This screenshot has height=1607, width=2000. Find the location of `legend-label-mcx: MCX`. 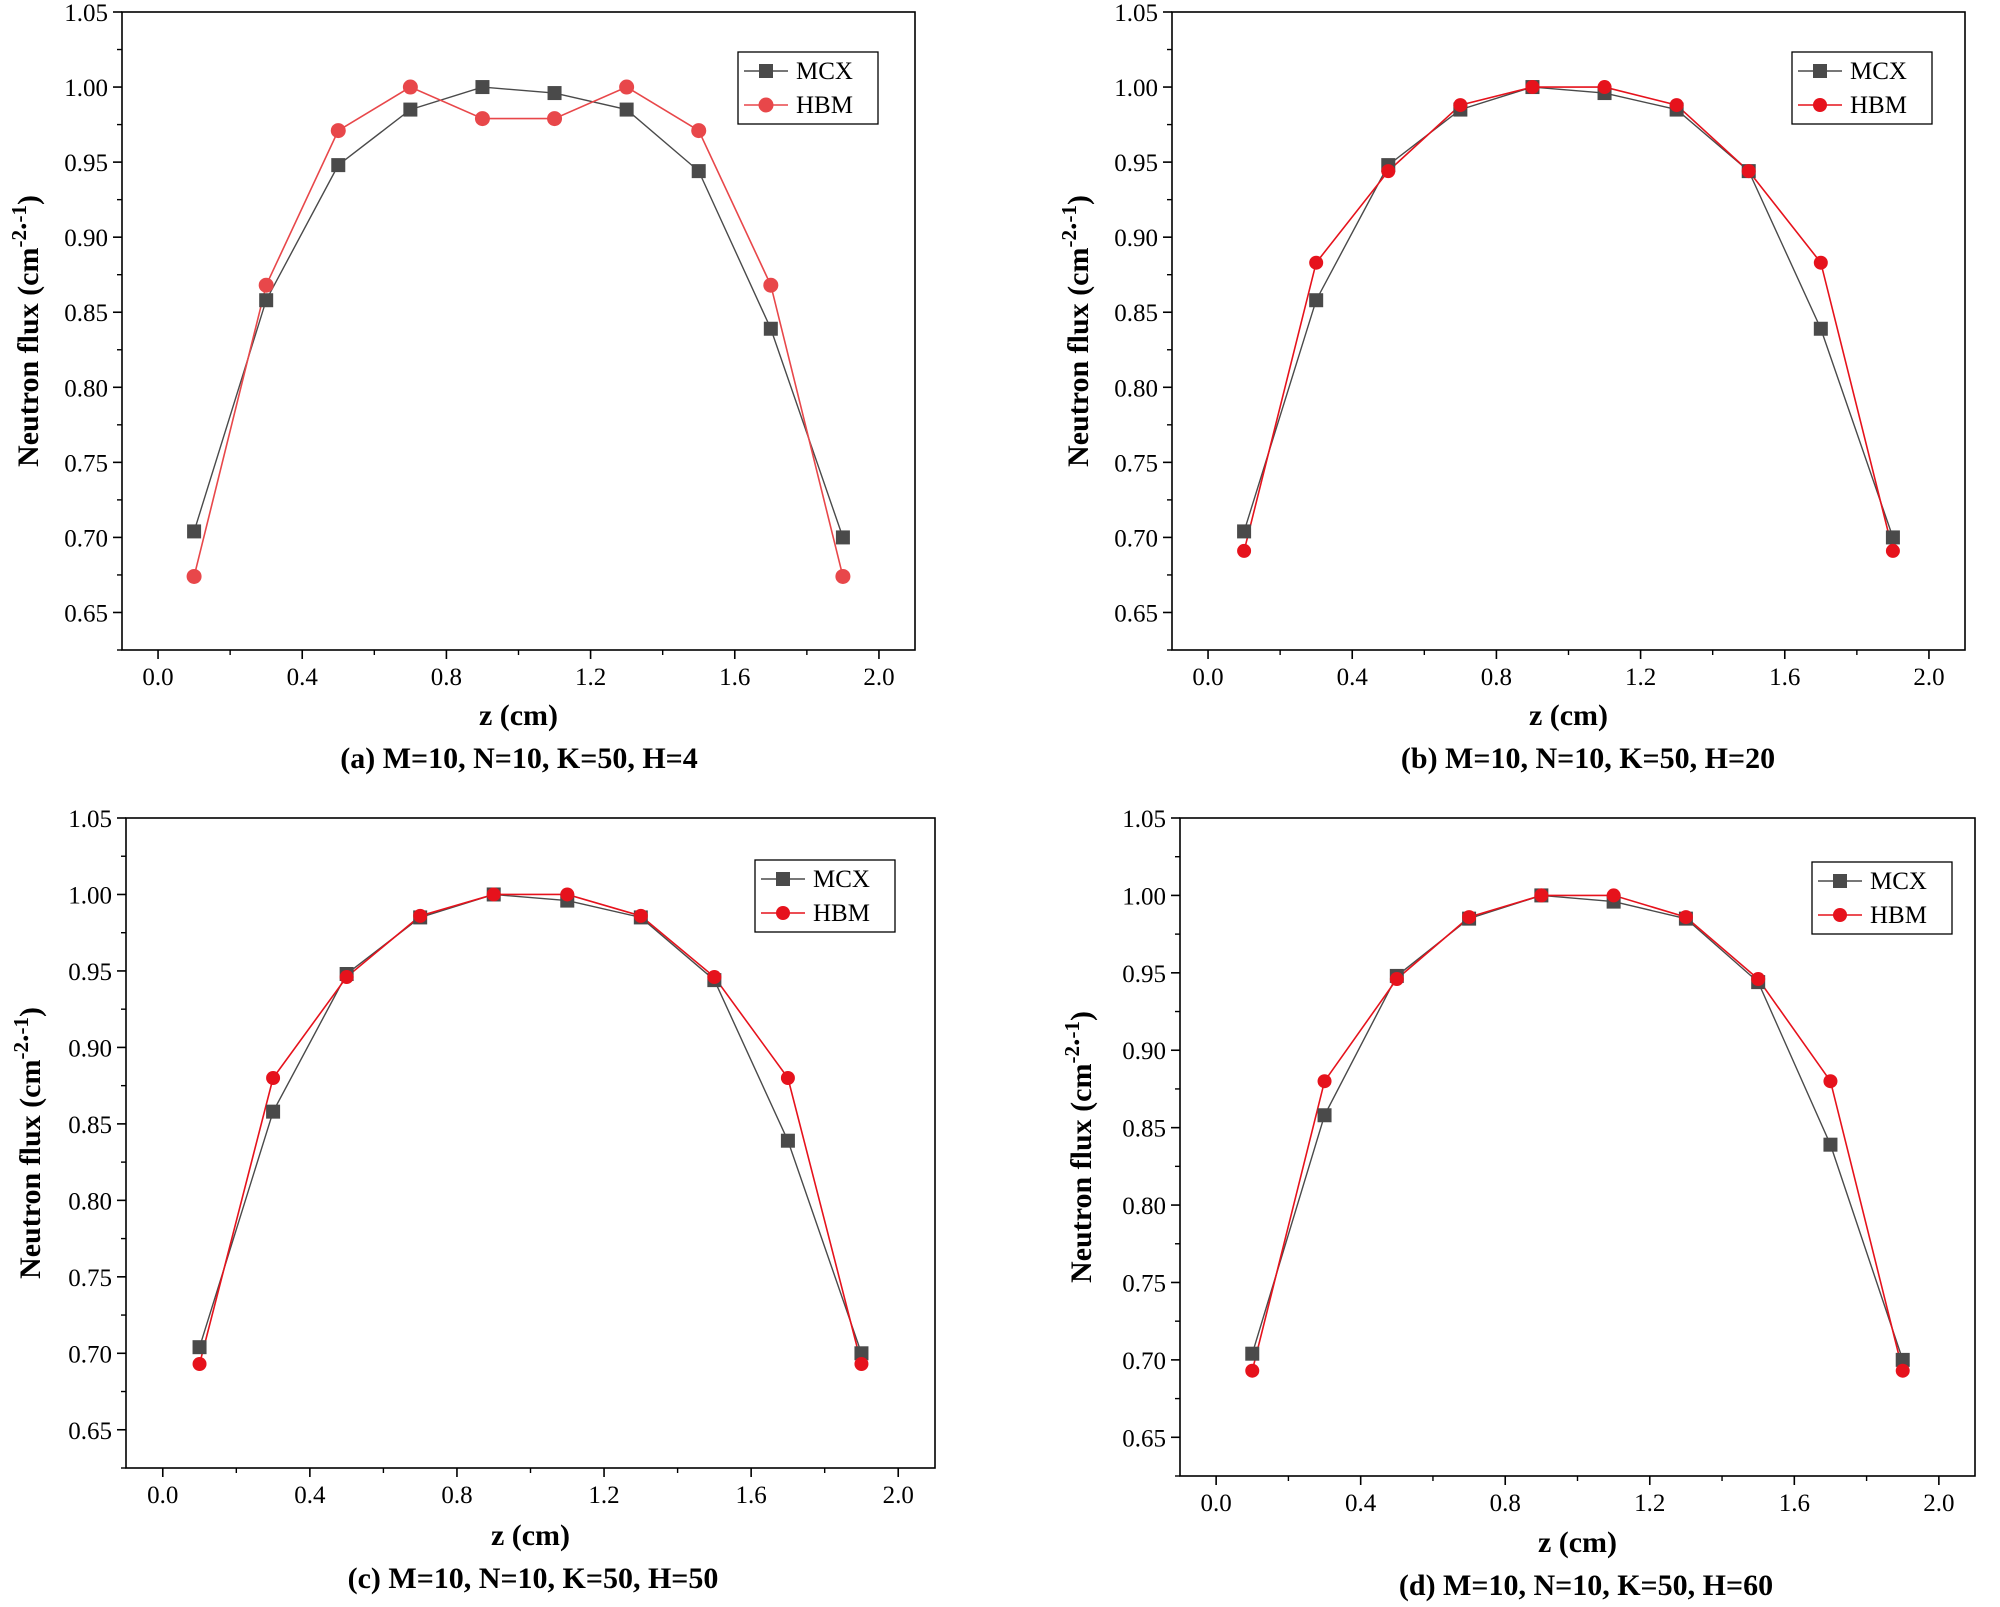

legend-label-mcx: MCX is located at coordinates (841, 879).